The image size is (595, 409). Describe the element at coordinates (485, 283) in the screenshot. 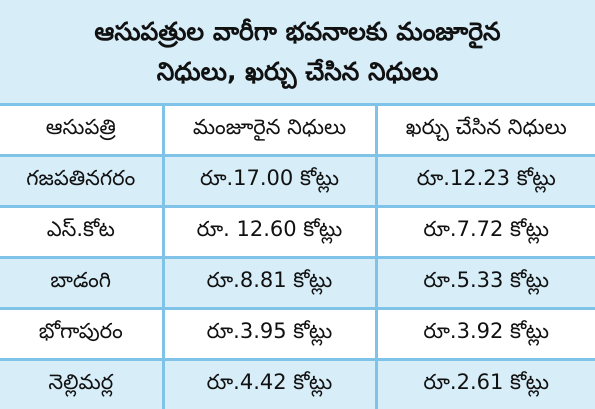

I see `spent-amount: రూ.5.33 కోట్లు` at that location.